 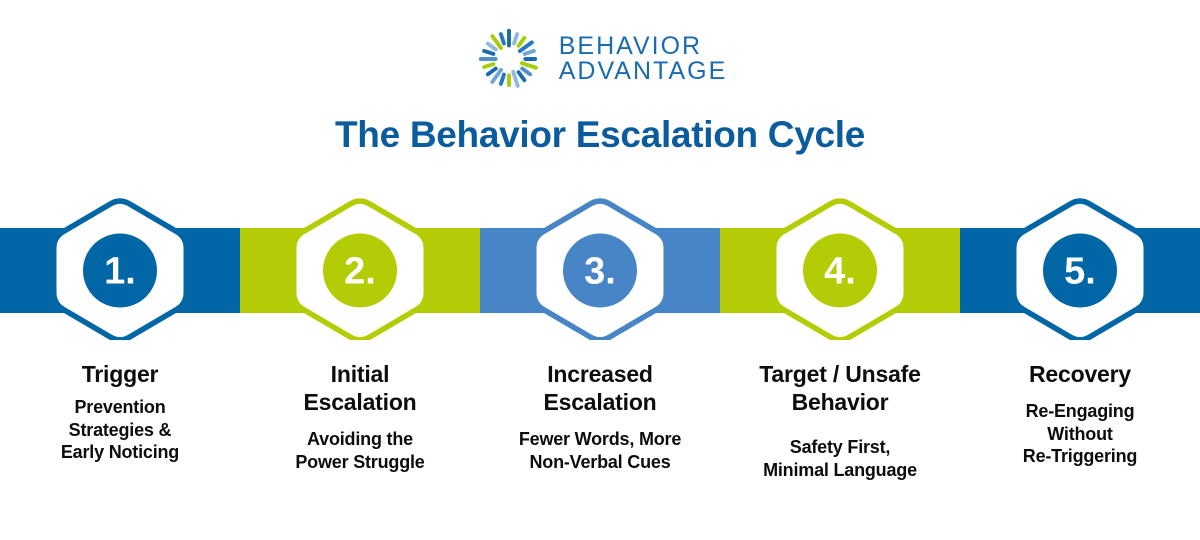 What do you see at coordinates (643, 71) in the screenshot?
I see `brand-wordmark-line2: ADVANTAGE` at bounding box center [643, 71].